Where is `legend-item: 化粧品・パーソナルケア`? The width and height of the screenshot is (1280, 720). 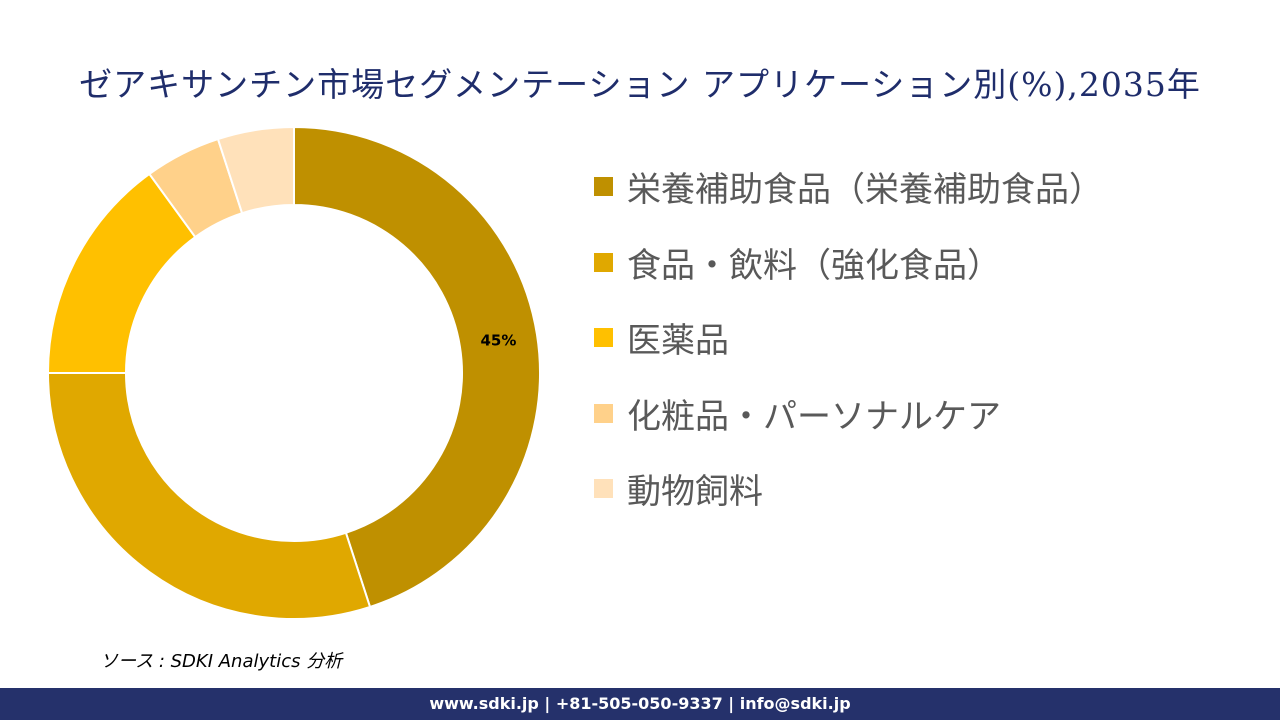
legend-item: 化粧品・パーソナルケア is located at coordinates (848, 414).